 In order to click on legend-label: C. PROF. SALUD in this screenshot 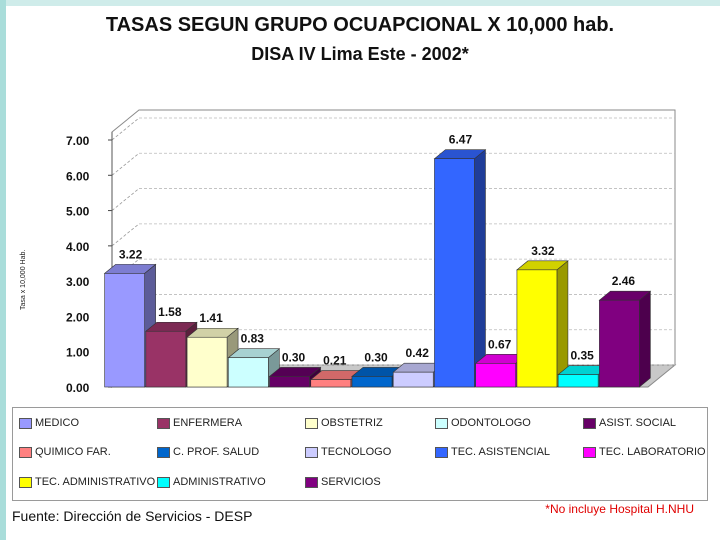, I will do `click(216, 452)`.